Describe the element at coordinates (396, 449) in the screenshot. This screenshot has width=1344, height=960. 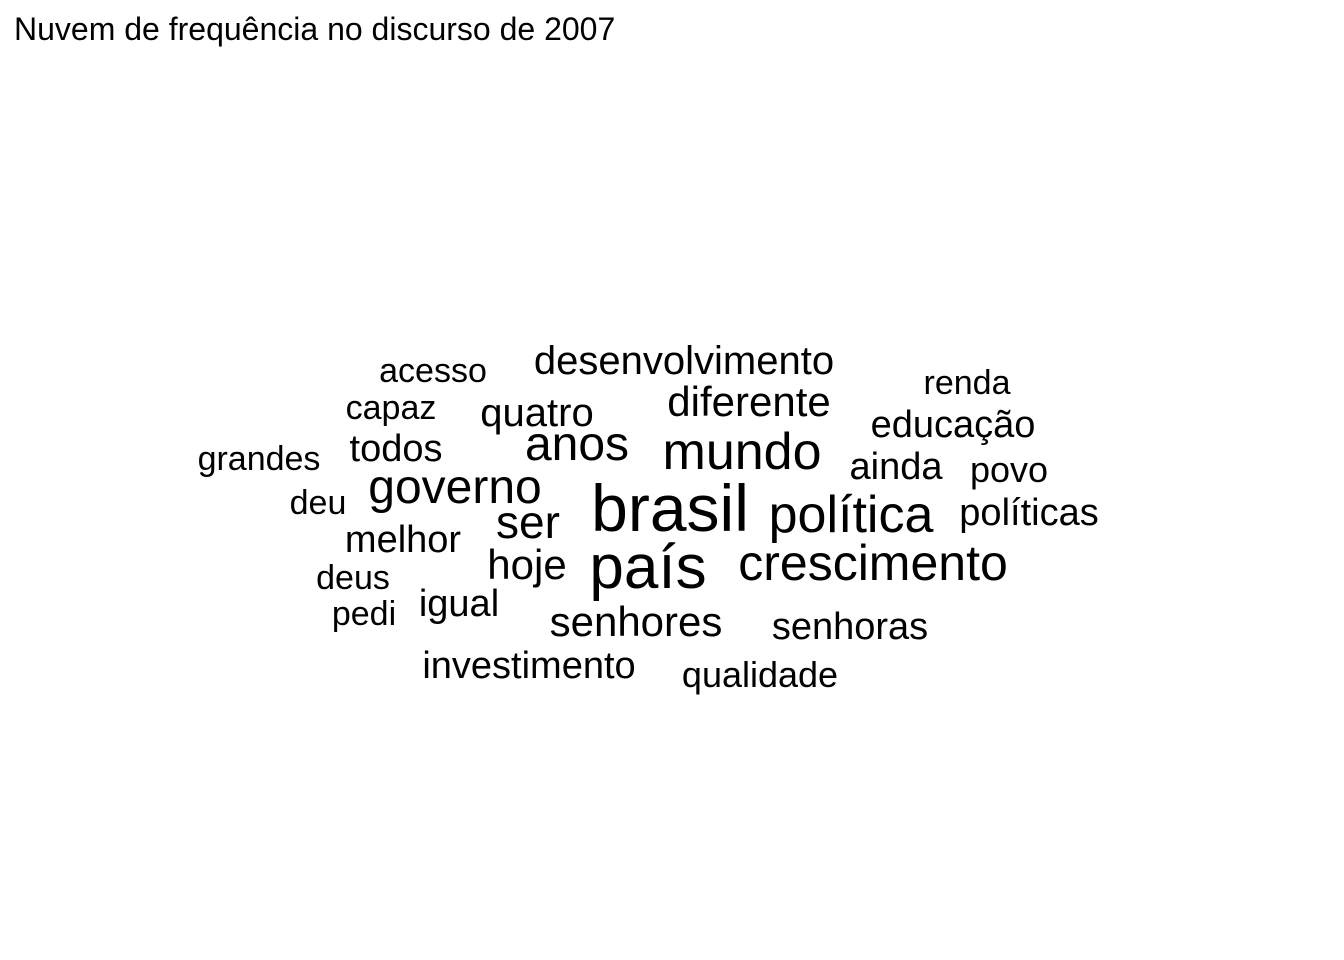
I see `word-14: todos` at that location.